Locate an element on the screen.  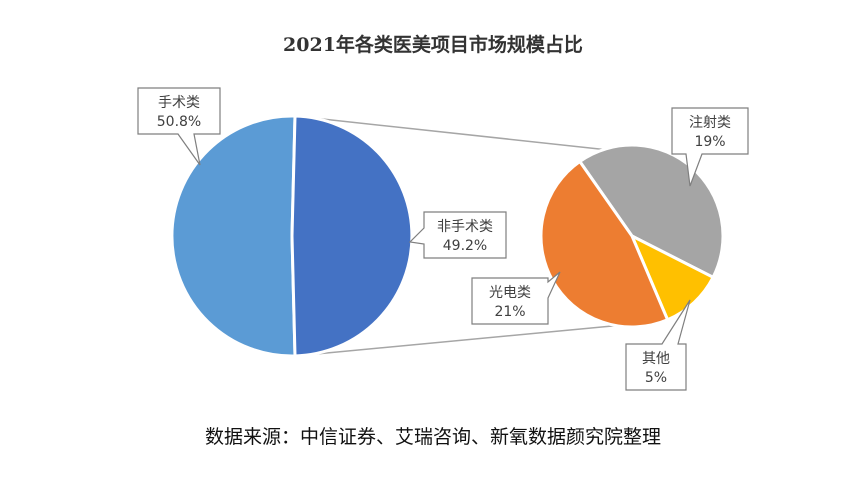
callout-surgical: 手术类 50.8% is located at coordinates (179, 126).